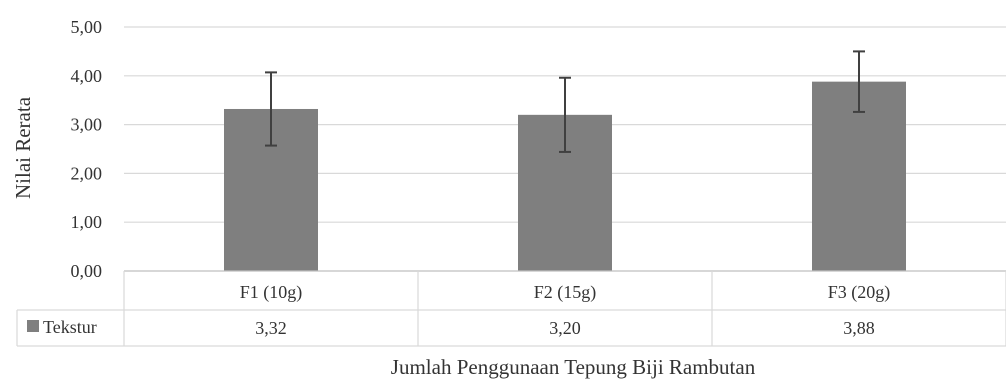  Describe the element at coordinates (859, 292) in the screenshot. I see `x-category-label: F3 (20g)` at that location.